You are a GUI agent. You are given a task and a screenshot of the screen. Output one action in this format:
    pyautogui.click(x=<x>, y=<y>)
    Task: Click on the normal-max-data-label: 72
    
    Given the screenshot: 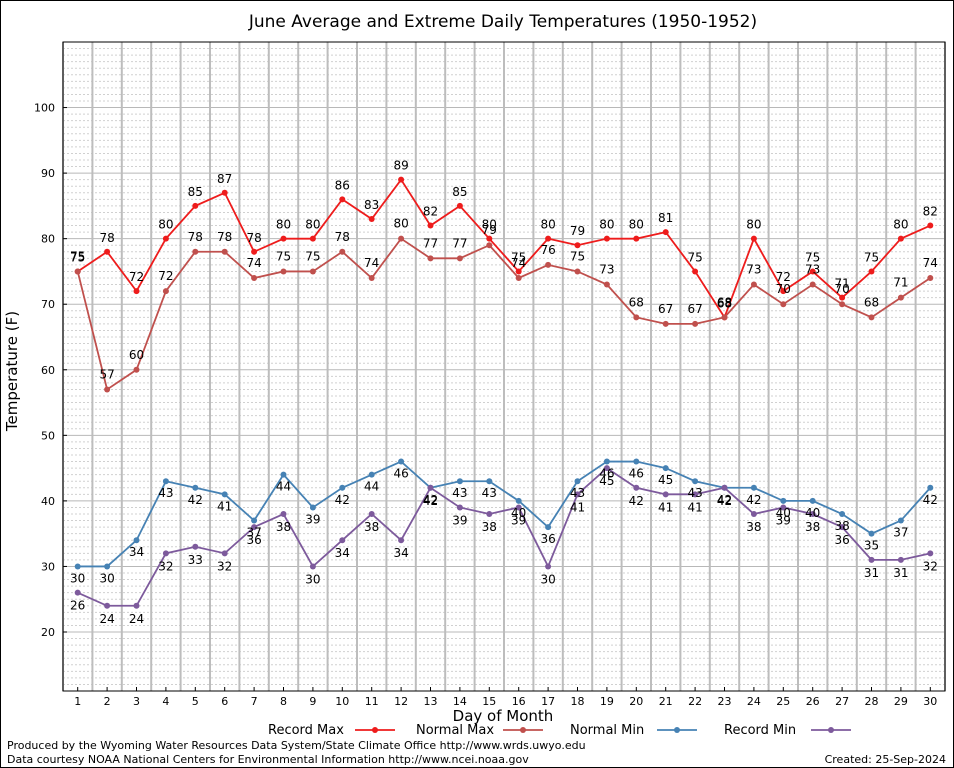 What is the action you would take?
    pyautogui.click(x=165, y=276)
    